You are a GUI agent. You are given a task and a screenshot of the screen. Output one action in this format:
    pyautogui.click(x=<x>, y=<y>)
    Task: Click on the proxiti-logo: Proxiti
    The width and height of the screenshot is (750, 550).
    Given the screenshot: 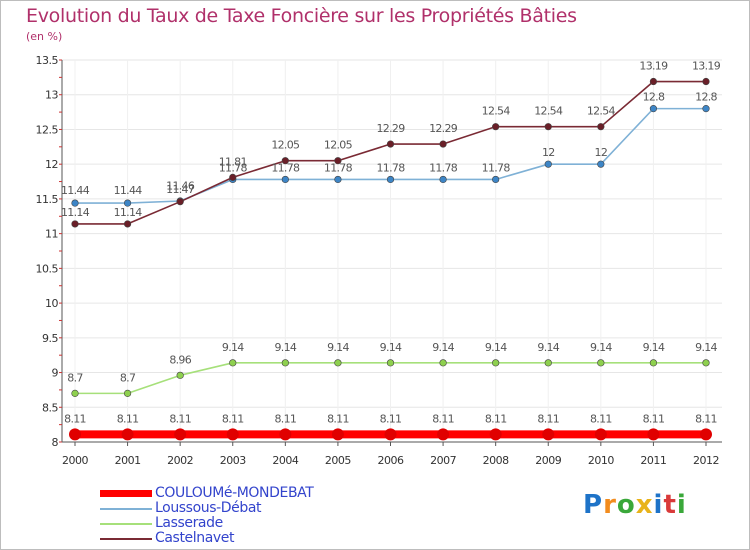 What is the action you would take?
    pyautogui.click(x=635, y=505)
    